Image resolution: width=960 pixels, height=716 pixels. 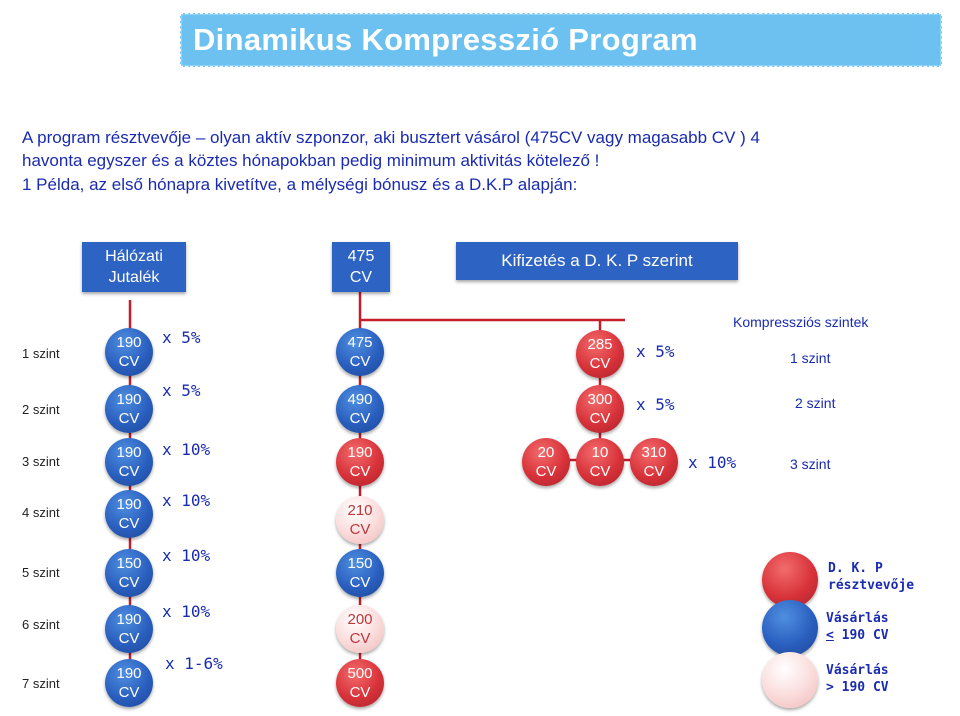 I want to click on legend-red-circle, so click(x=790, y=580).